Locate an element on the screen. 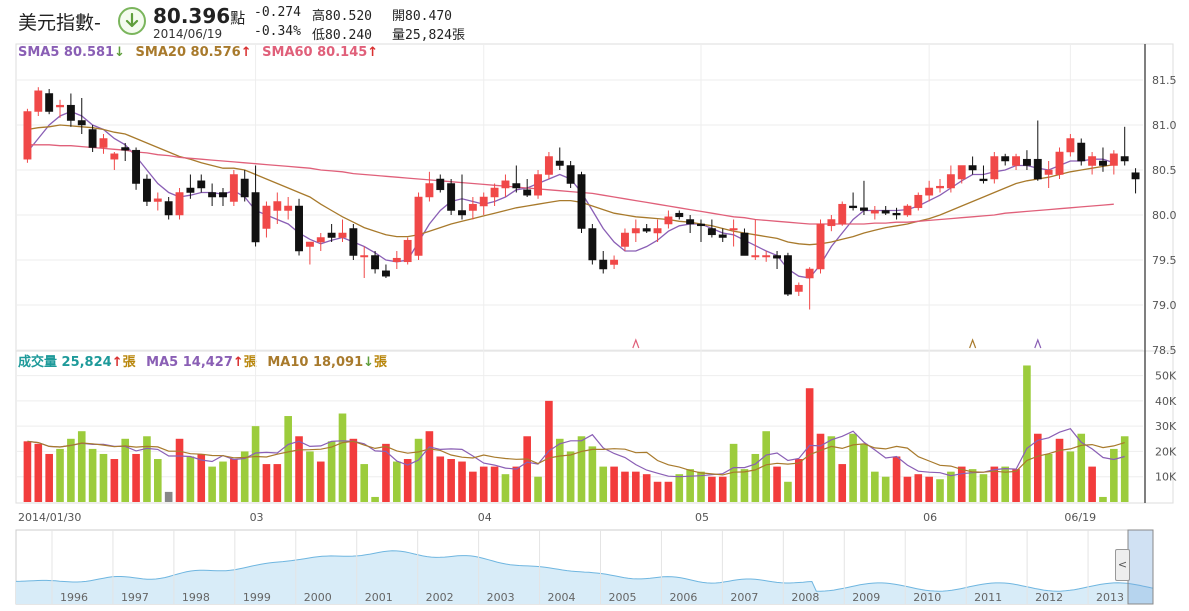 The width and height of the screenshot is (1189, 611). navigator-year-label: 2009 is located at coordinates (866, 597).